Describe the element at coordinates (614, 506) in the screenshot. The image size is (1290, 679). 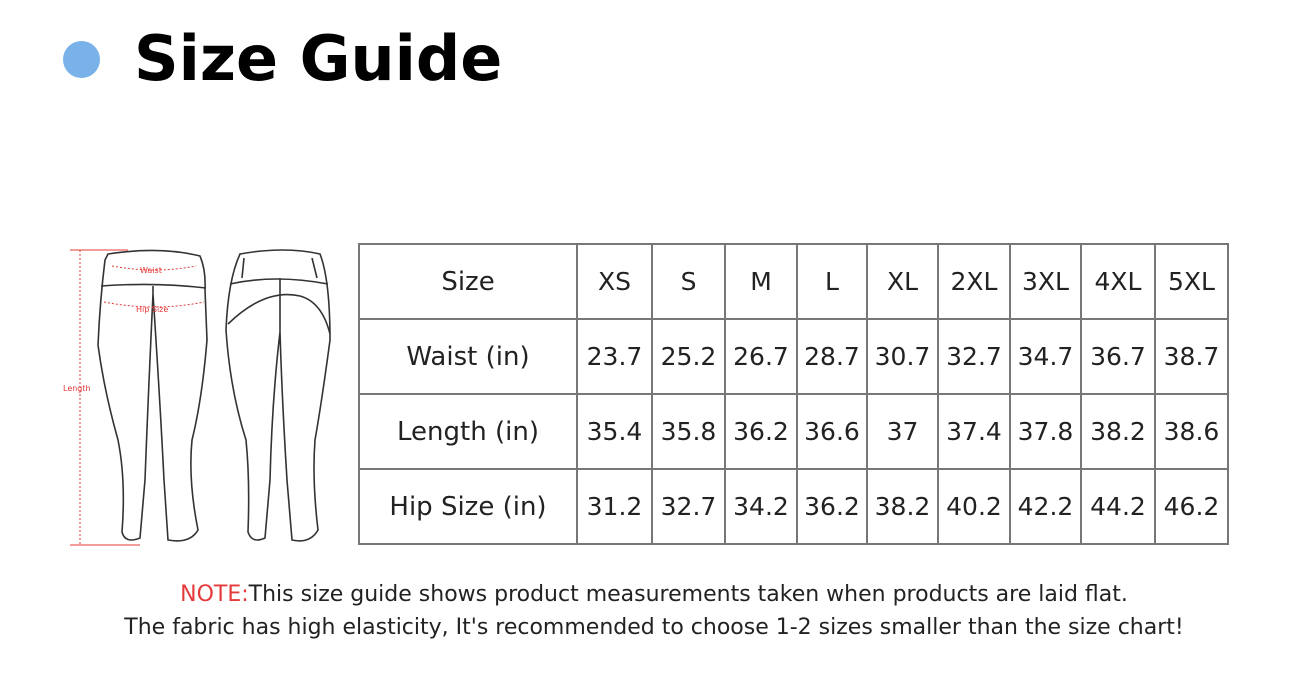
I see `table-cell: 31.2` at that location.